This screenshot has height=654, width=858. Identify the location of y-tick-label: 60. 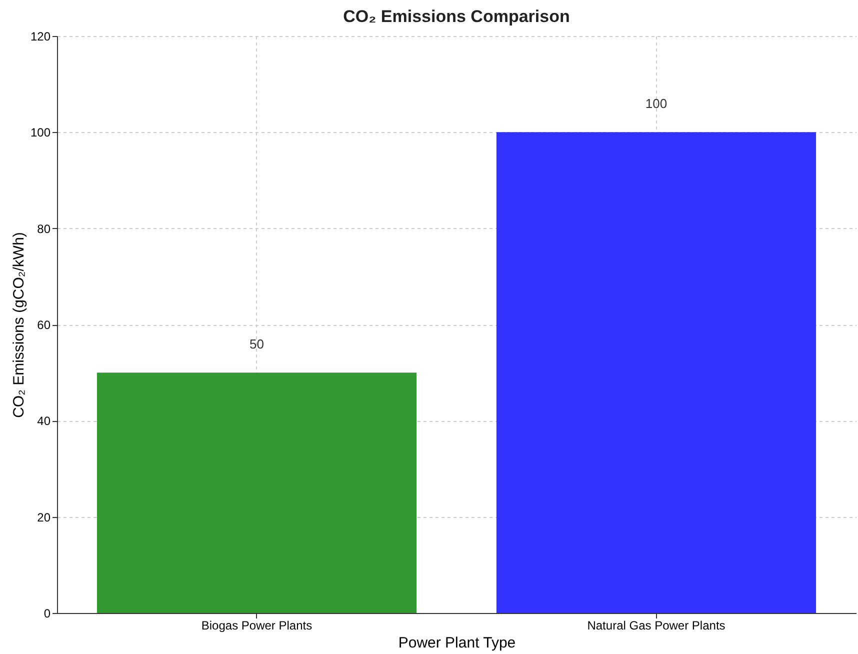
(44, 325).